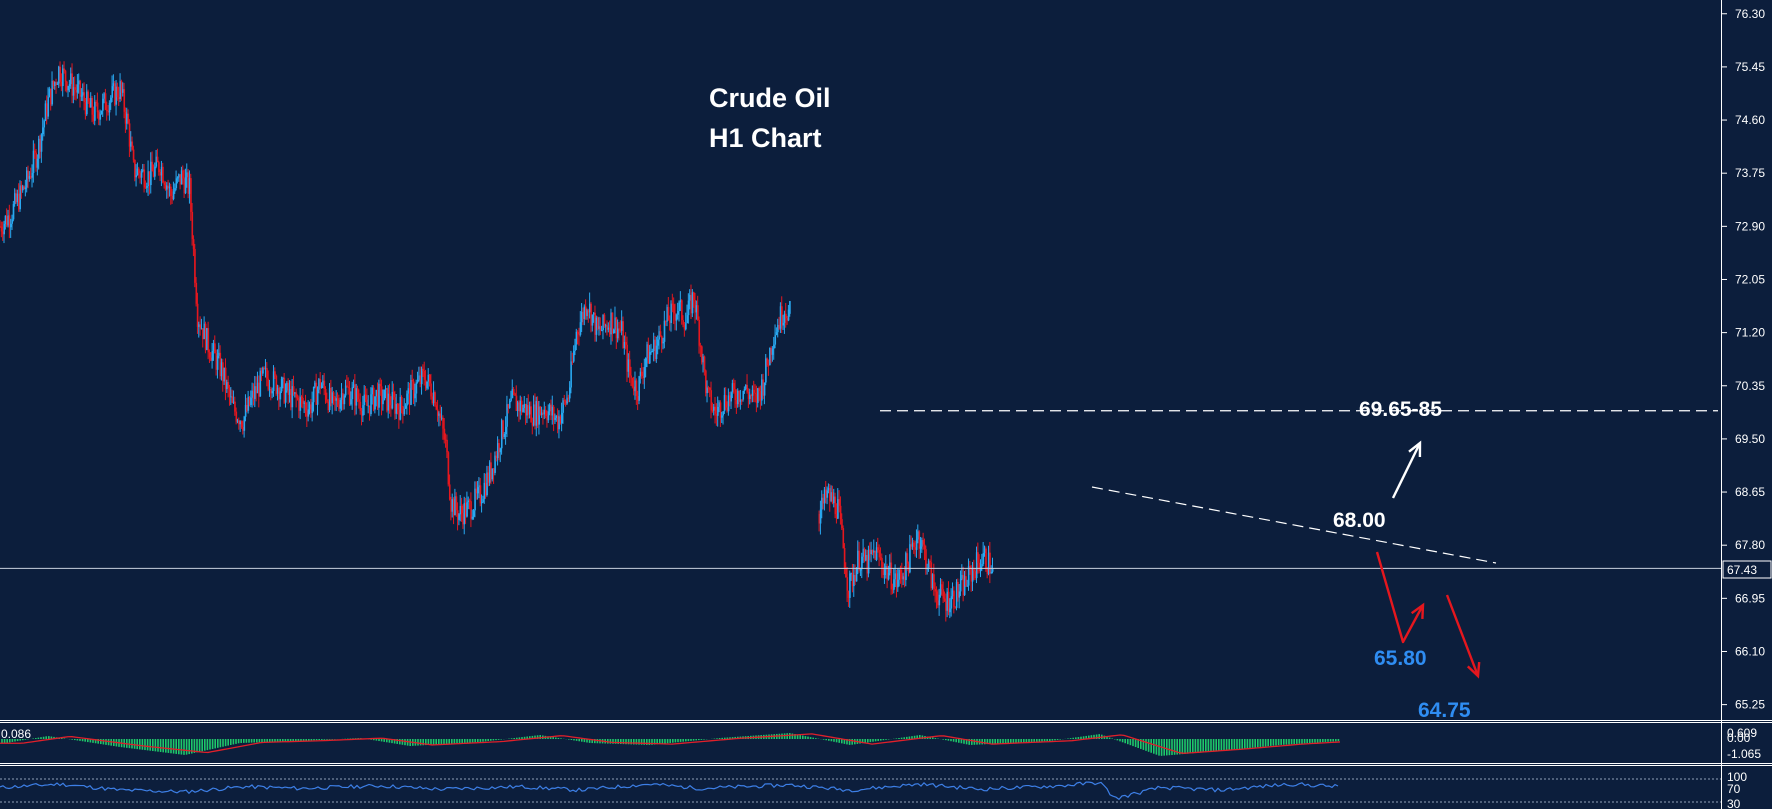 The image size is (1772, 809). Describe the element at coordinates (886, 740) in the screenshot. I see `macd-panel: 0.086 0.609 0.00 -1.065` at that location.